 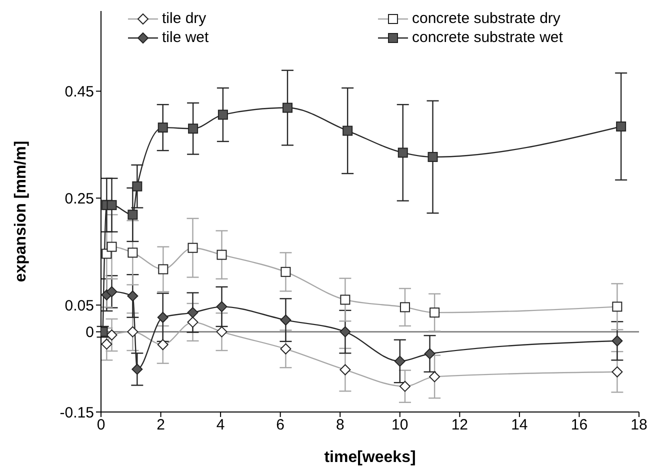 What do you see at coordinates (79, 199) in the screenshot?
I see `y-tick-label: 0.25` at bounding box center [79, 199].